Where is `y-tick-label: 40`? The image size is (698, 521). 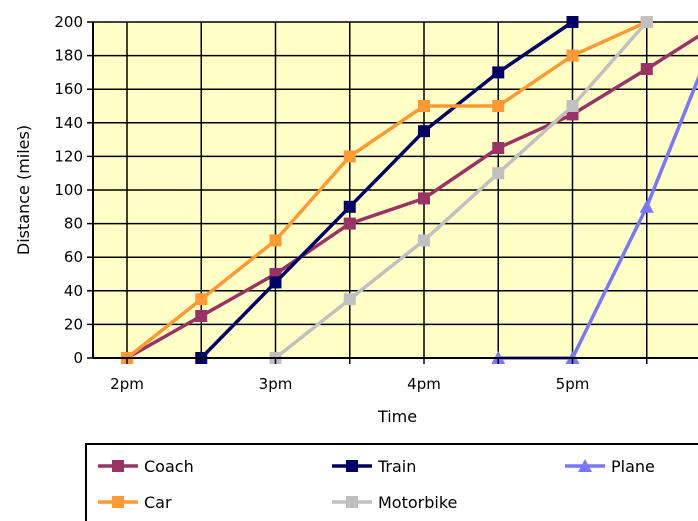
y-tick-label: 40 is located at coordinates (73, 291).